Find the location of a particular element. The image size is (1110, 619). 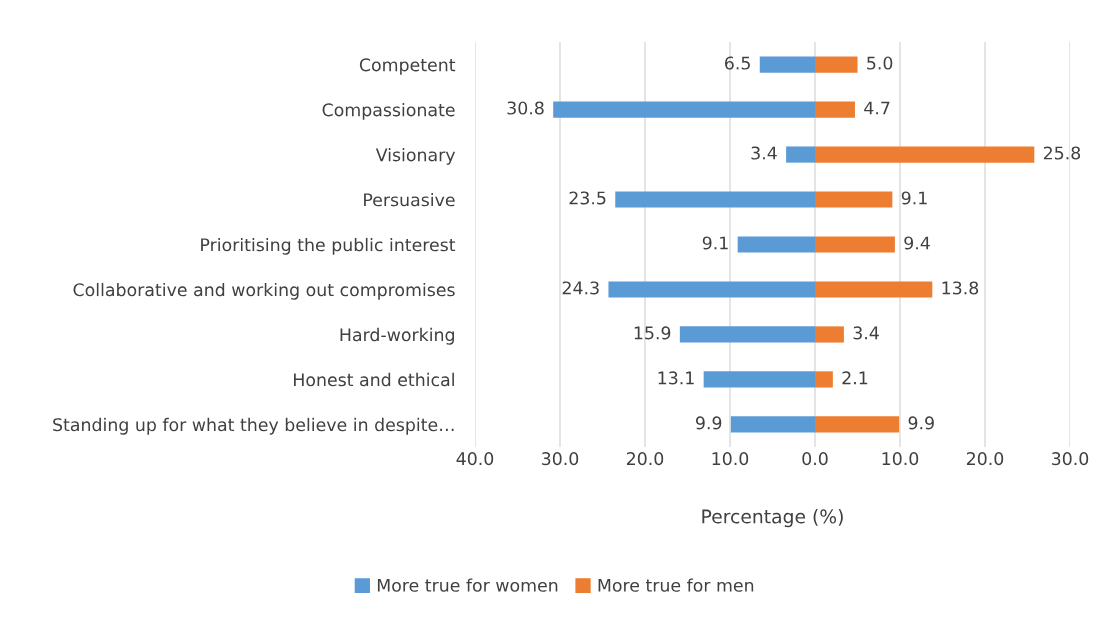

data-label: 25.8 is located at coordinates (1062, 153).